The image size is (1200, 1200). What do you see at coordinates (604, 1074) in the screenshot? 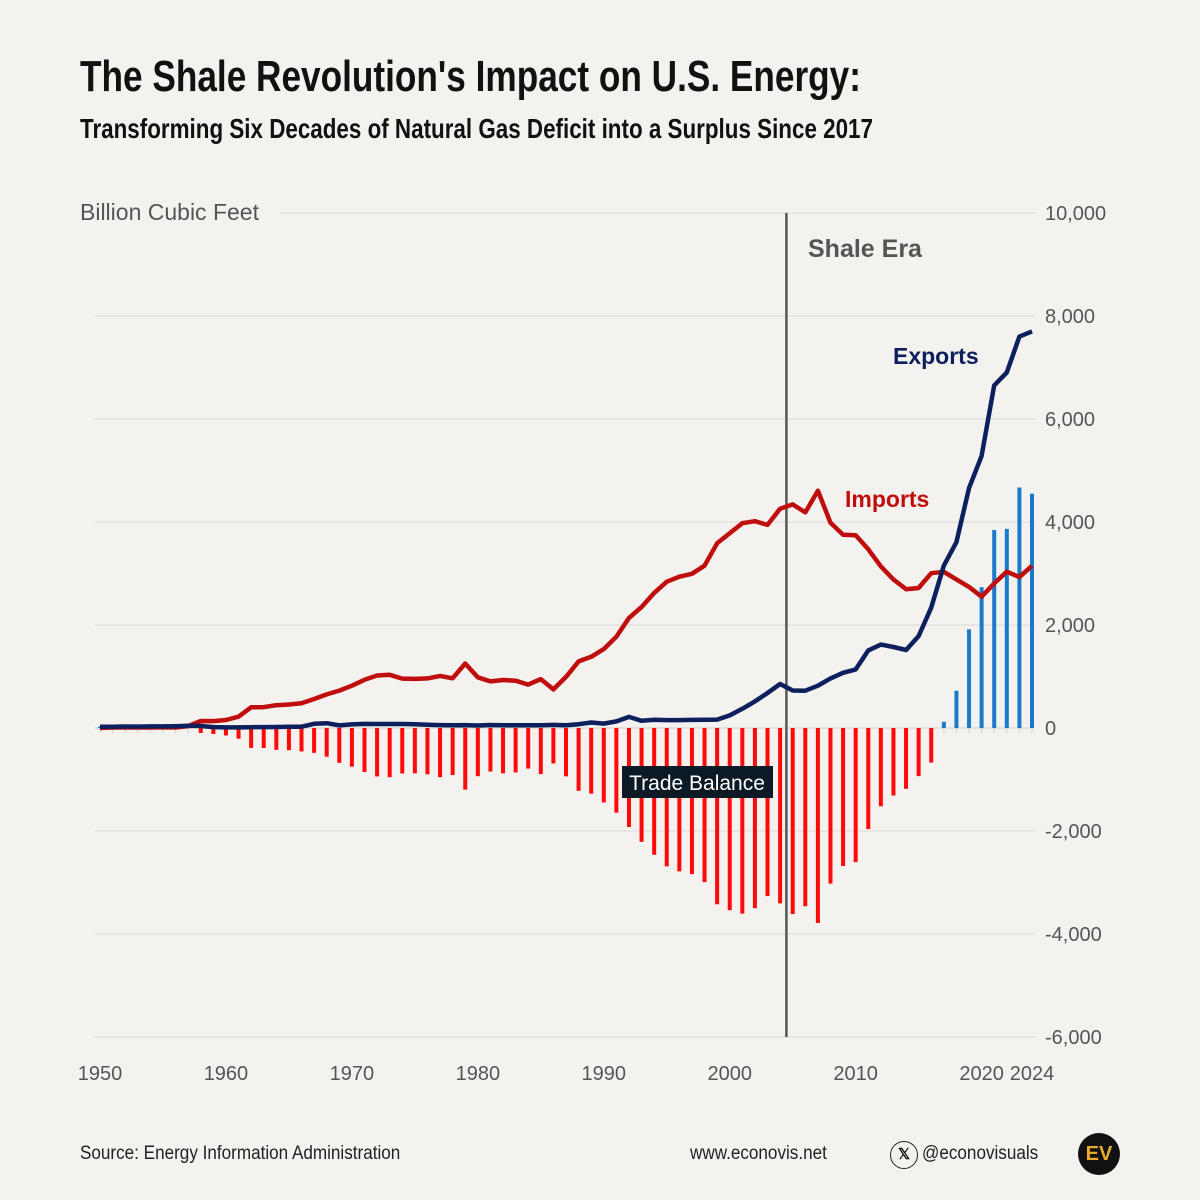
I see `x-tick-label: 1990` at bounding box center [604, 1074].